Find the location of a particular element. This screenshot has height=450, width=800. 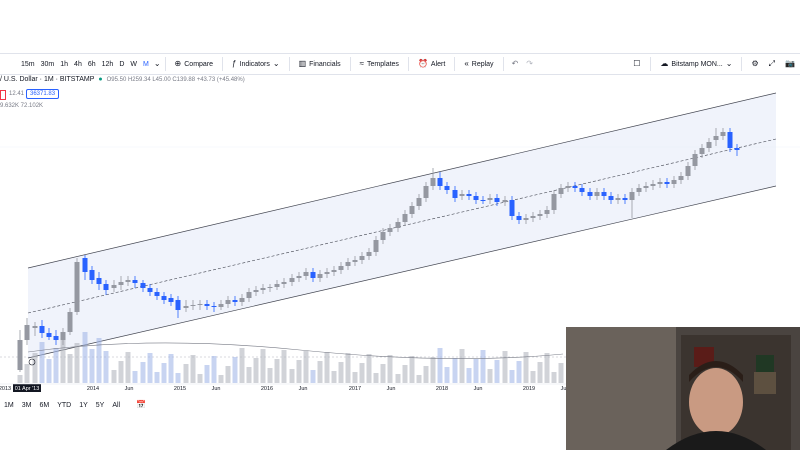

sell-box is located at coordinates (3, 95).